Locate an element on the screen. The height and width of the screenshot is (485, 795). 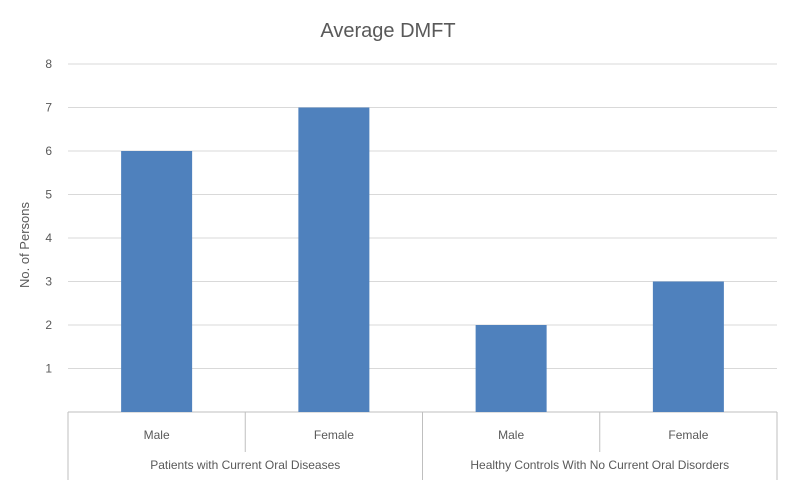
x-group-label: Patients with Current Oral Diseases is located at coordinates (245, 465).